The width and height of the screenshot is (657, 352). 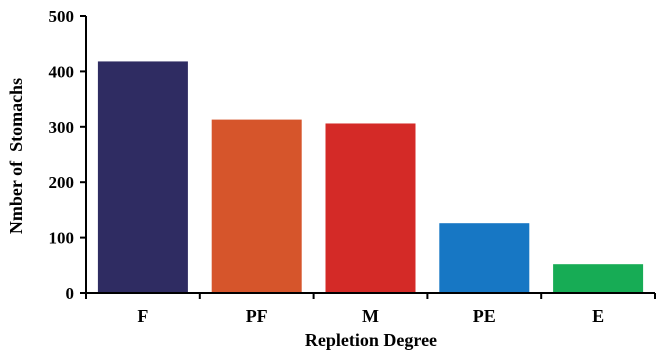 I want to click on x-tick-label-pe: PE, so click(x=484, y=316).